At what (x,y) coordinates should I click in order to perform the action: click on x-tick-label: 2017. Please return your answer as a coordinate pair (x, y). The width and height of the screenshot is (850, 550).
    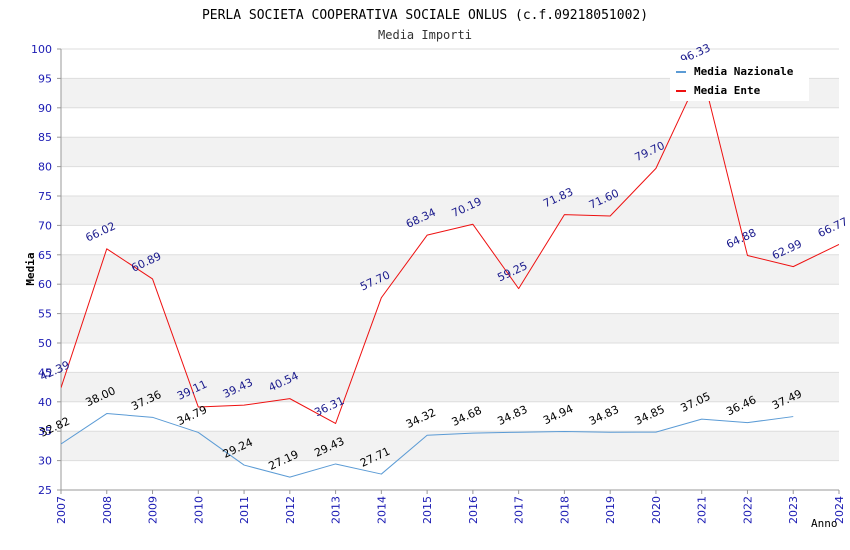
    Looking at the image, I should click on (519, 510).